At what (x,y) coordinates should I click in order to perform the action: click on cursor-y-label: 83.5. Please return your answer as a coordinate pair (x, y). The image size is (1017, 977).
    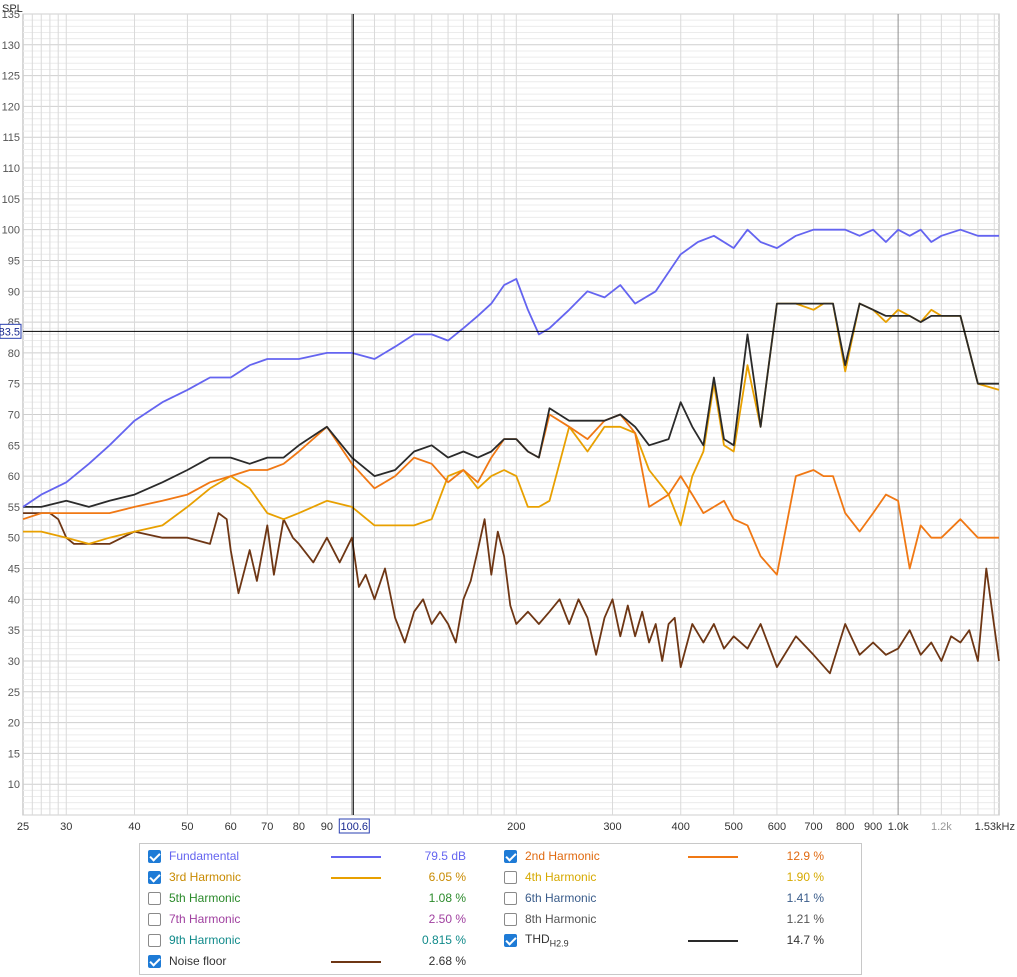
    Looking at the image, I should click on (10, 332).